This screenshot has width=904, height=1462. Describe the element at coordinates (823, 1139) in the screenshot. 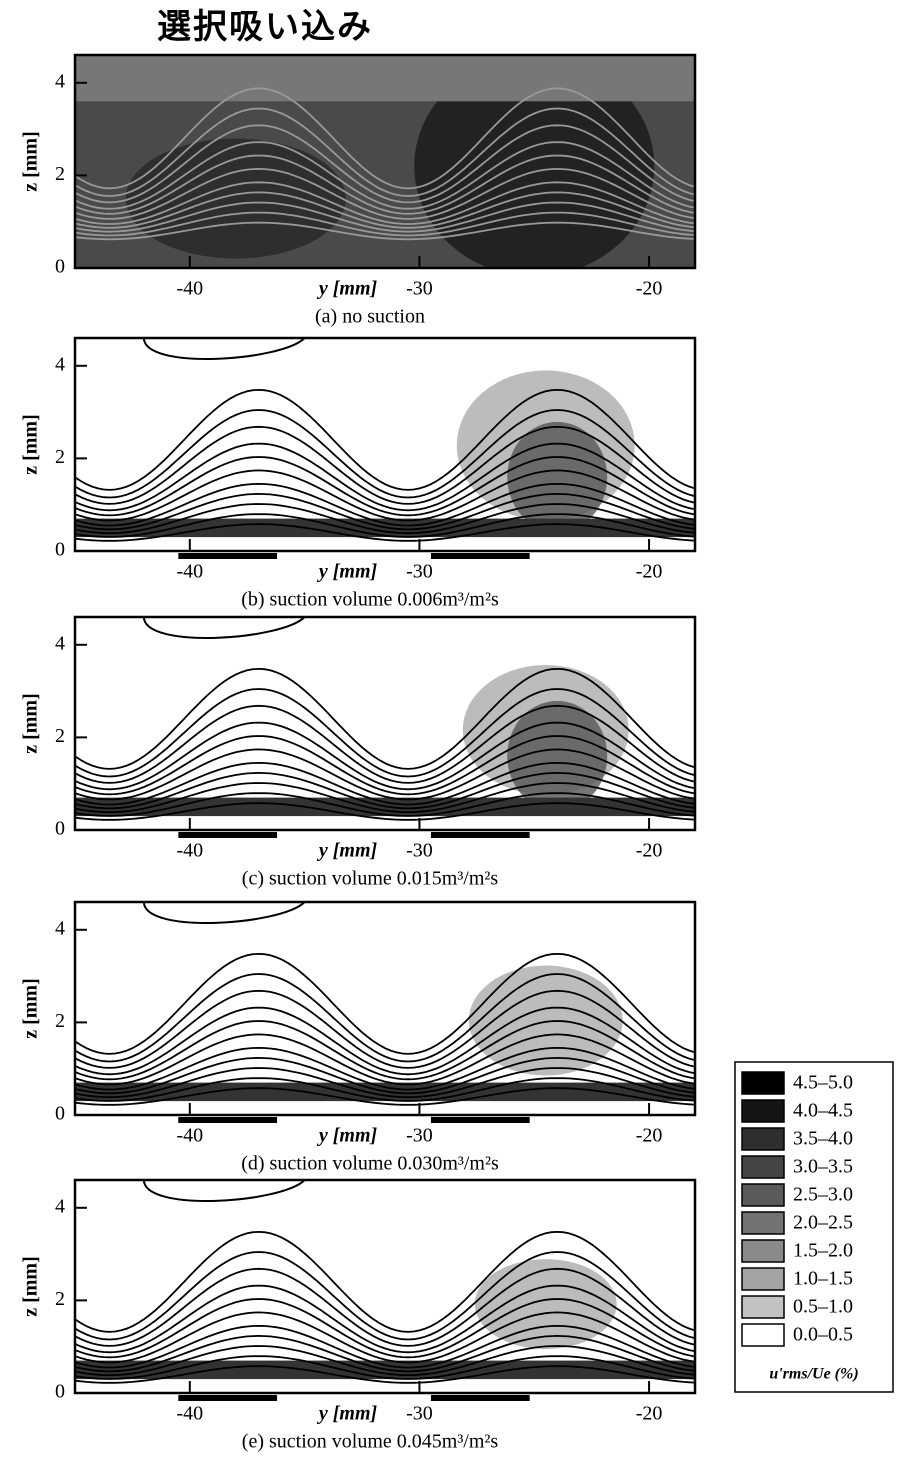

I see `legend-label: 3.5–4.0` at that location.